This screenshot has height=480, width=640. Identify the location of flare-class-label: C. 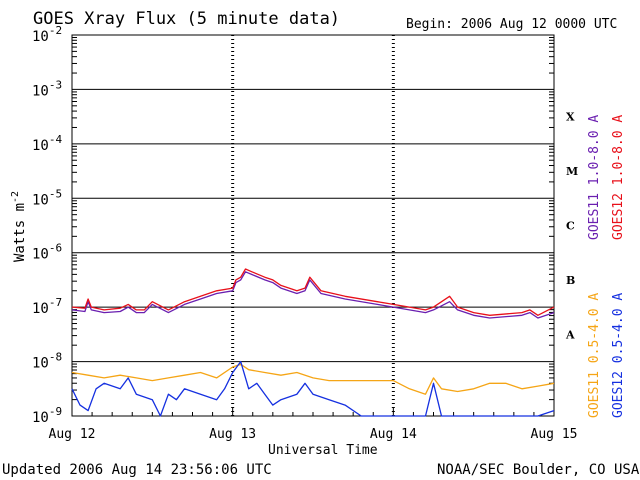
(570, 226).